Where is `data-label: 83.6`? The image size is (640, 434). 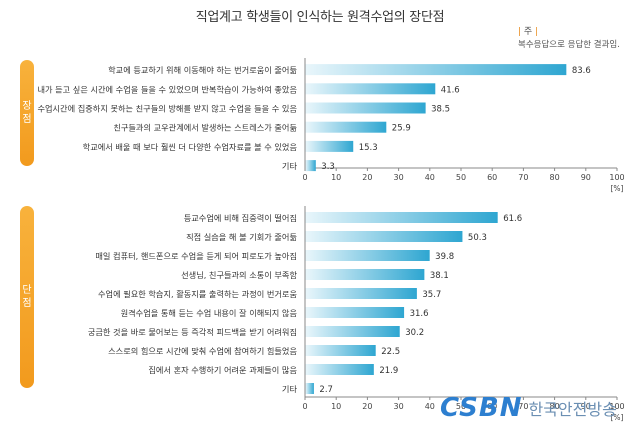
data-label: 83.6 is located at coordinates (581, 71).